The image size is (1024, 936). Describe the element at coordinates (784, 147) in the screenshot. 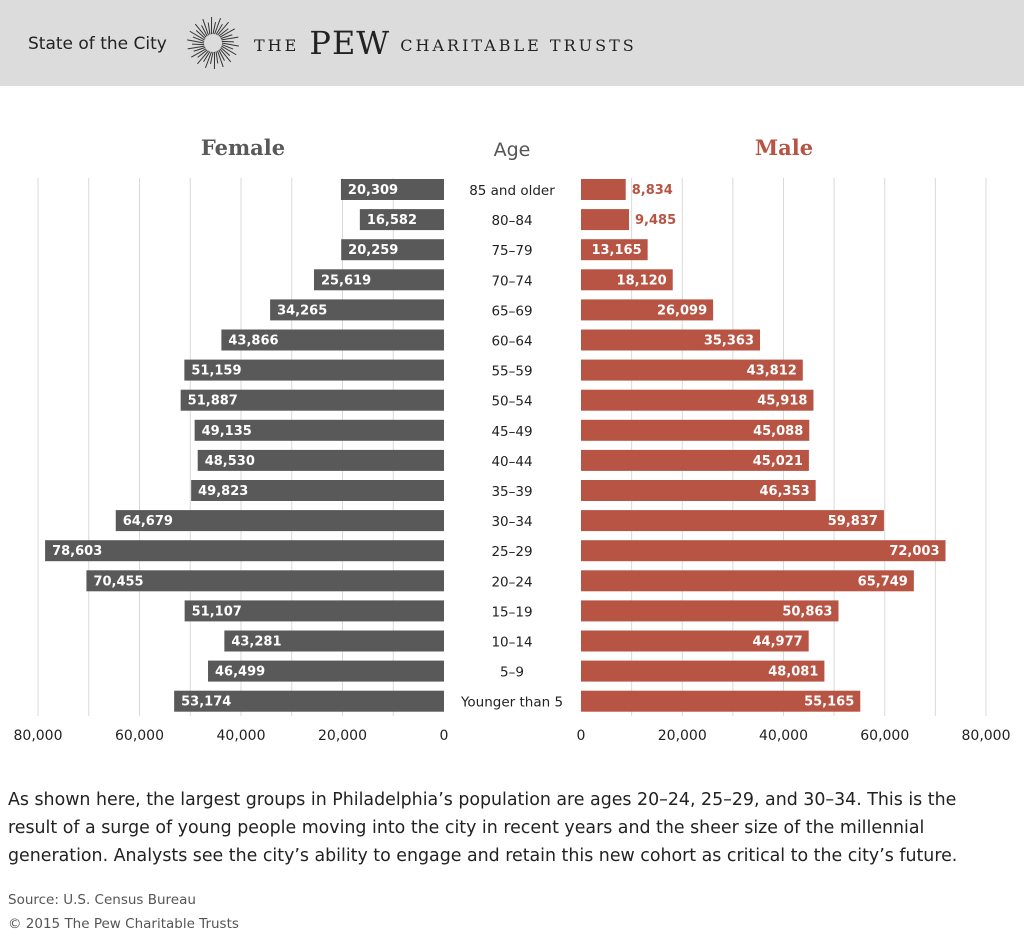

I see `male-header: Male` at that location.